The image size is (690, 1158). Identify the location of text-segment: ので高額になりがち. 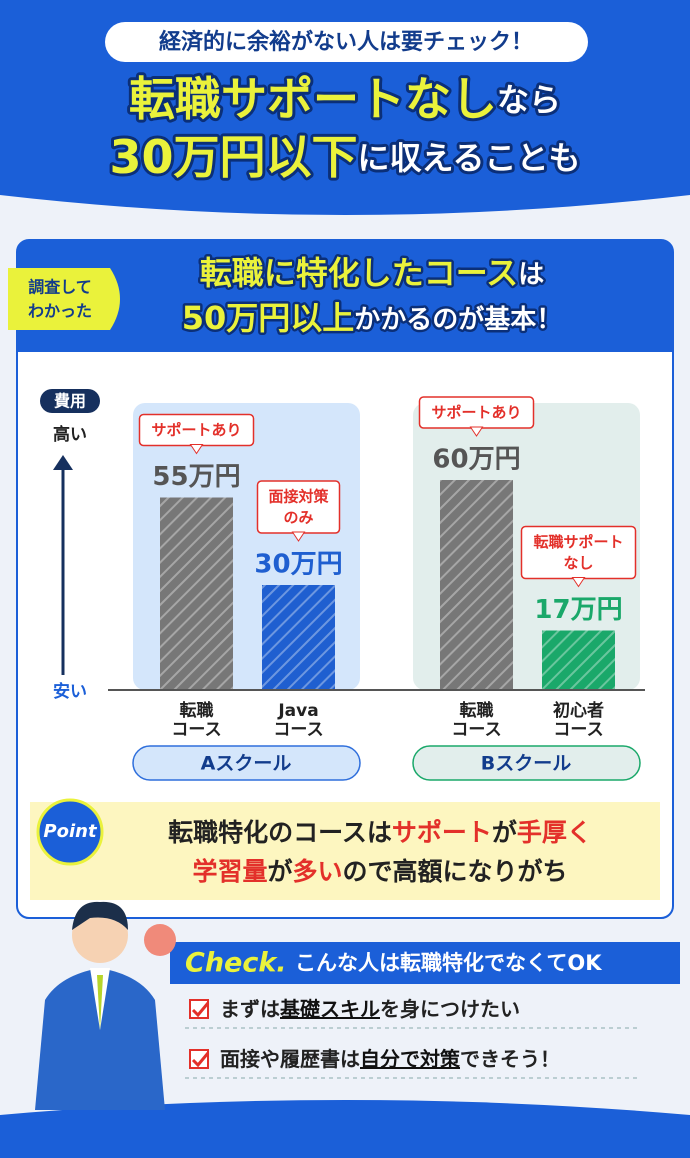
(455, 871).